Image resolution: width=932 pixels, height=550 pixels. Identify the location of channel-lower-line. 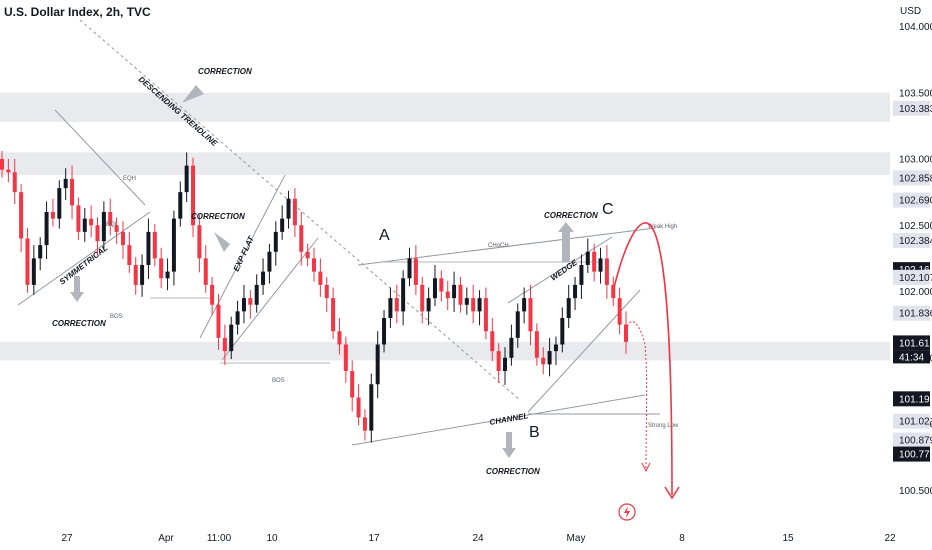
(498, 420).